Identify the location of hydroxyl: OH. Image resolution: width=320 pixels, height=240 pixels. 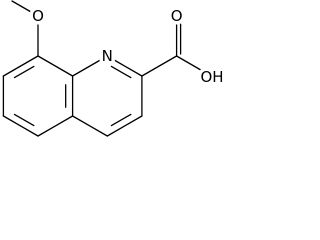
(211, 77).